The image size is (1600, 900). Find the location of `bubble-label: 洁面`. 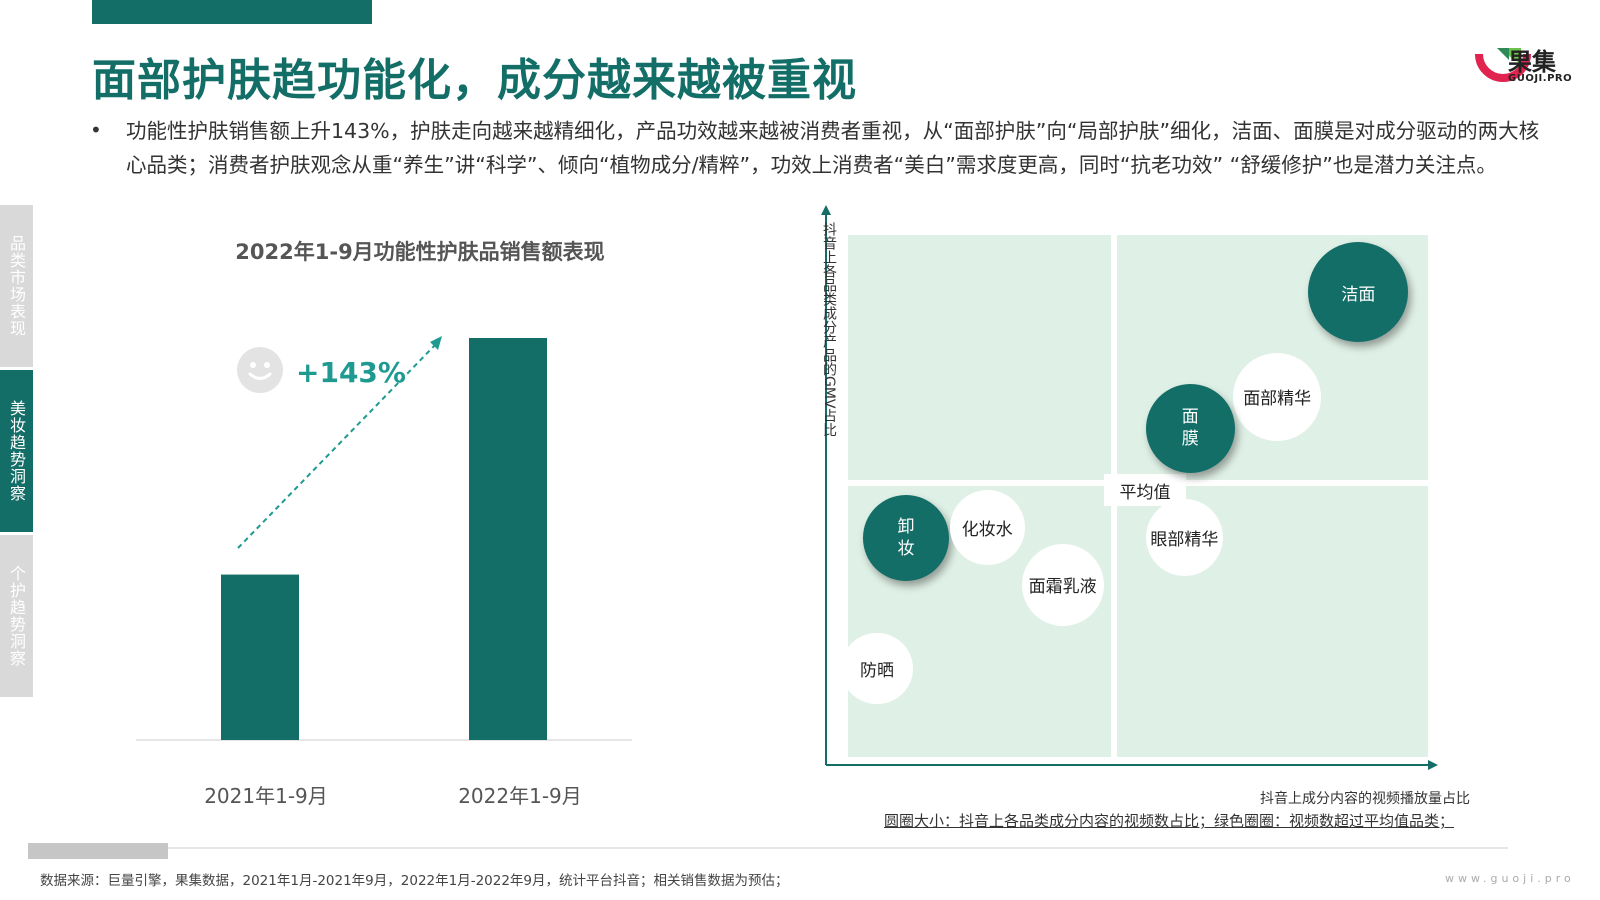

bubble-label: 洁面 is located at coordinates (1358, 294).